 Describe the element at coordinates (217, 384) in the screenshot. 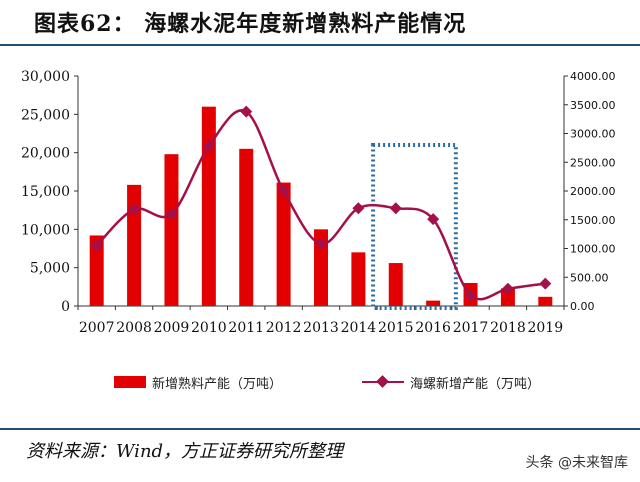

I see `legend-bar-label: 新增熟料产能（万吨）` at that location.